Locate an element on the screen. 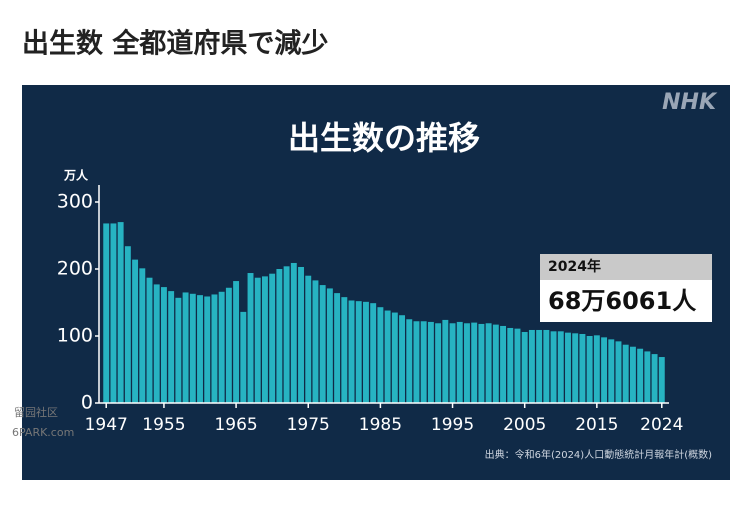  watermark: 6PARK.com is located at coordinates (43, 432).